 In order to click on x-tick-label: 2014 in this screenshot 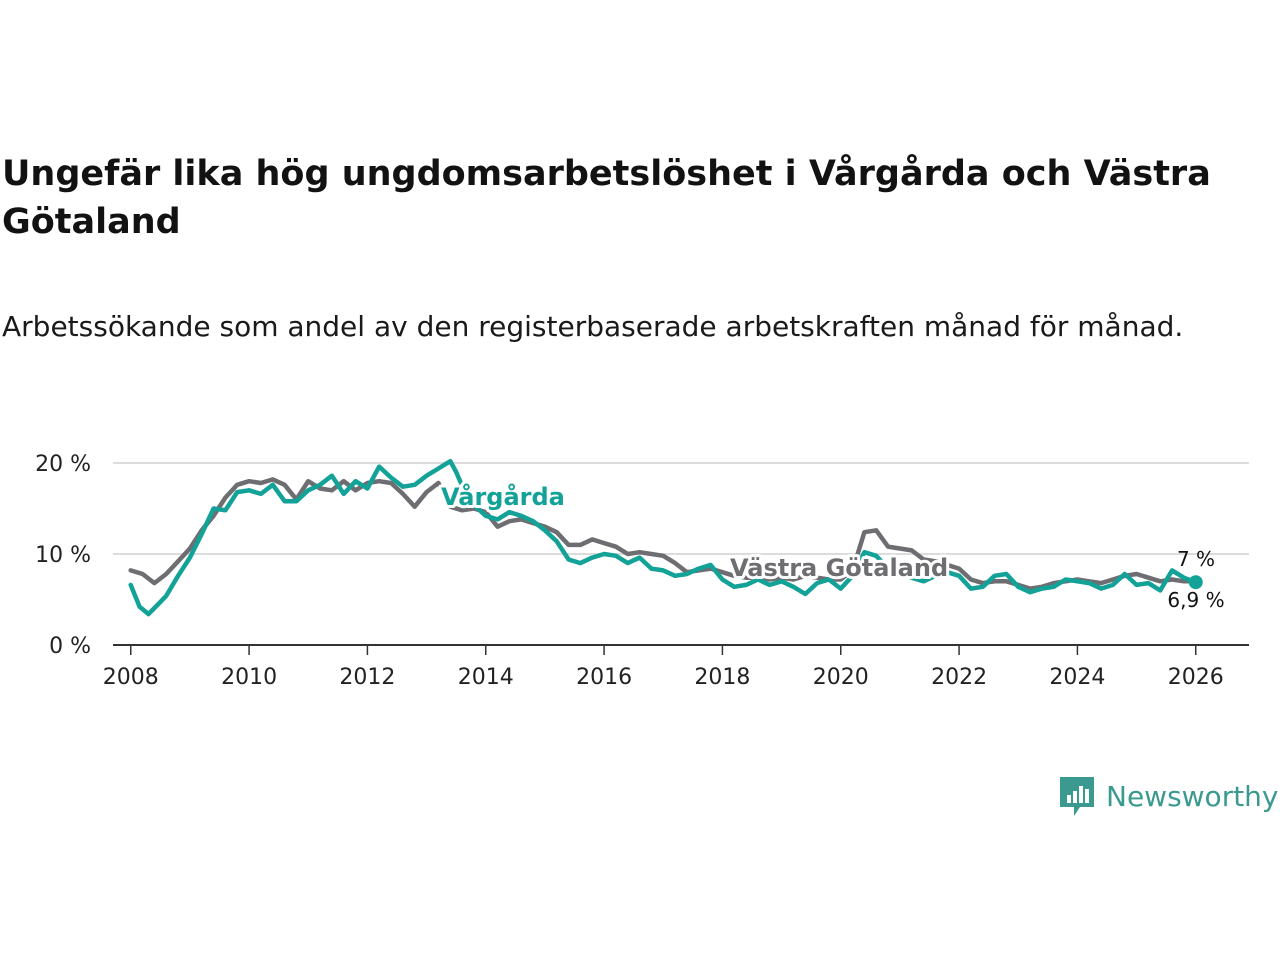, I will do `click(486, 677)`.